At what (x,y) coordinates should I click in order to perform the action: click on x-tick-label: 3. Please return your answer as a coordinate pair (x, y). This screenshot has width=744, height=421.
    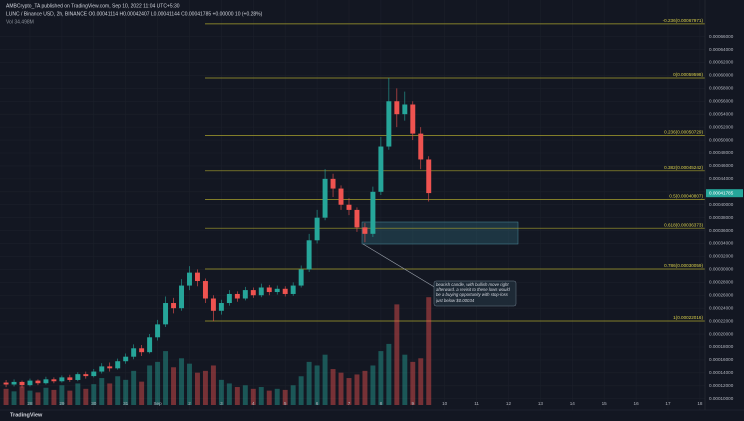
    Looking at the image, I should click on (221, 403).